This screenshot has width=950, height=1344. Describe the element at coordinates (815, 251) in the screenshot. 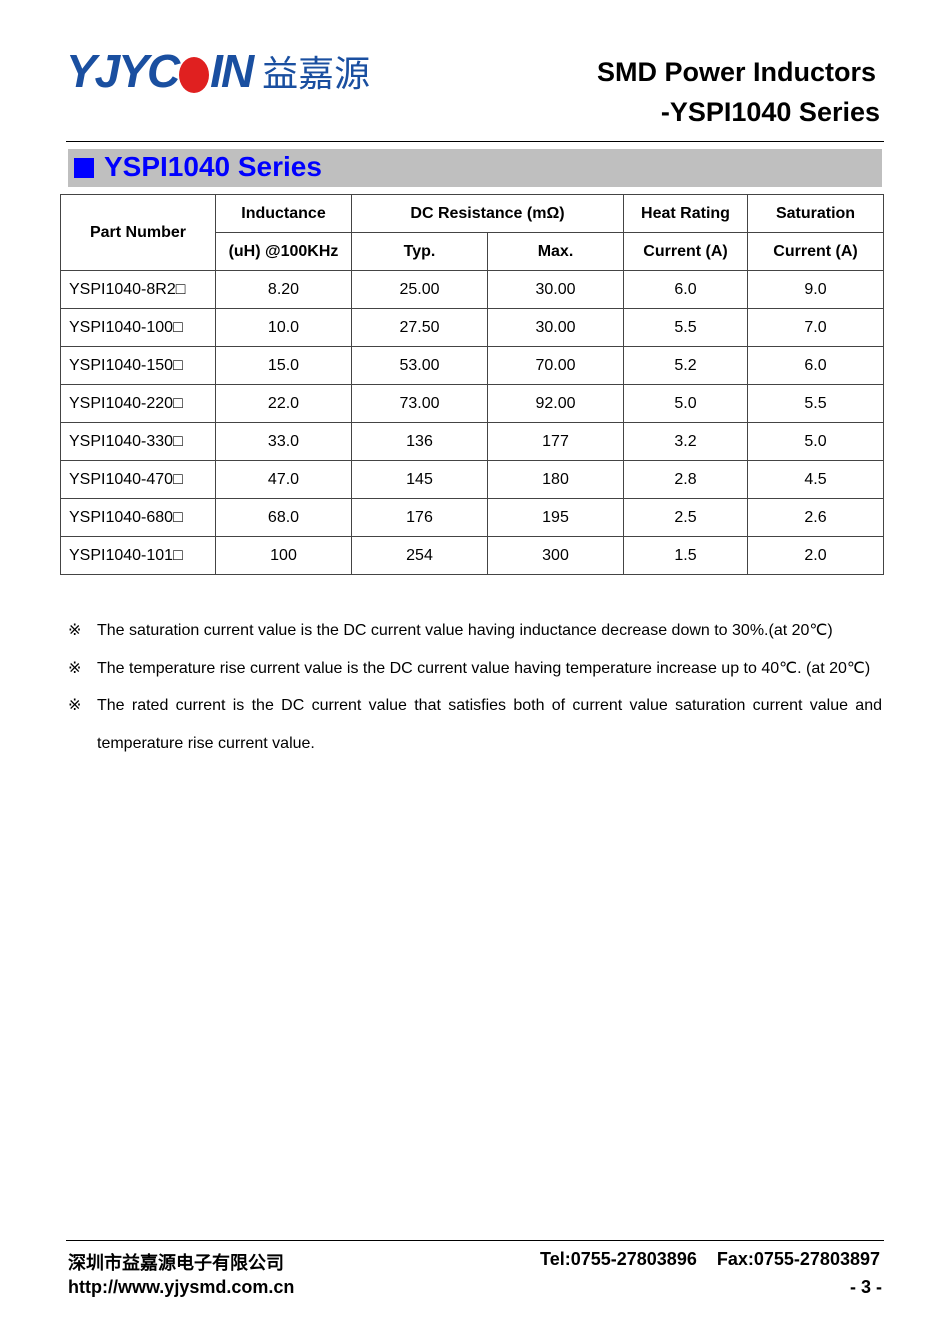

I see `header-sat-unit: Current (A)` at that location.